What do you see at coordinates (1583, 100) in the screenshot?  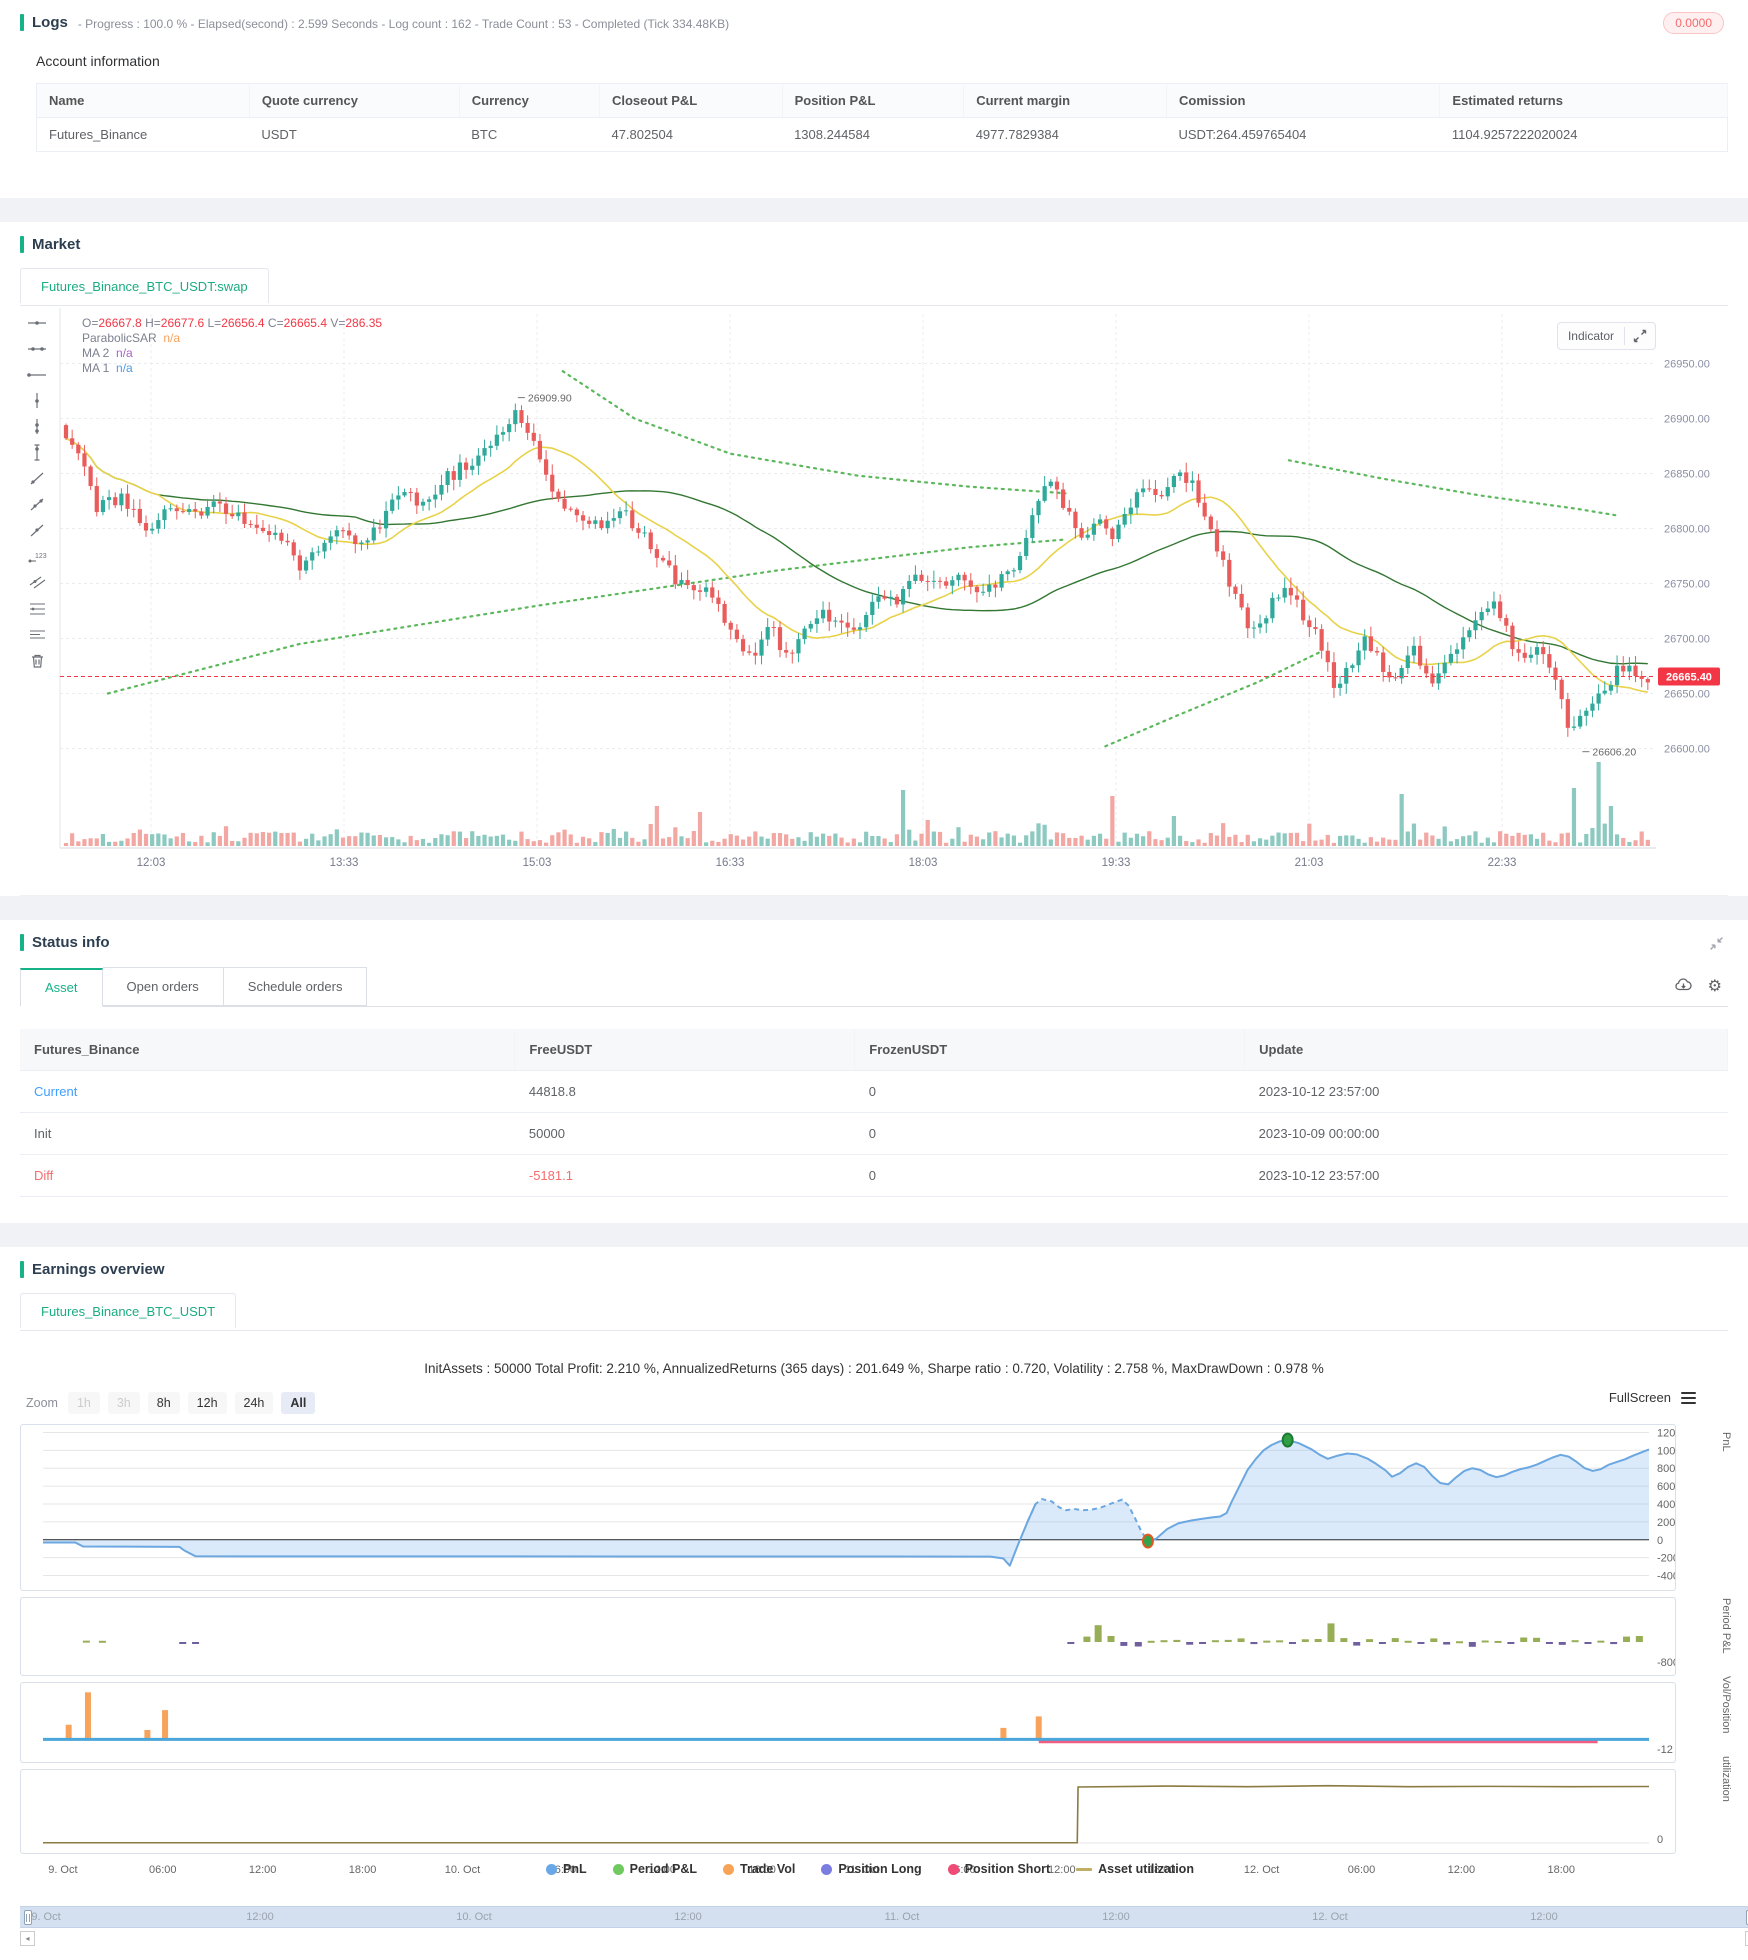 I see `col-estimated-returns: Estimated returns` at bounding box center [1583, 100].